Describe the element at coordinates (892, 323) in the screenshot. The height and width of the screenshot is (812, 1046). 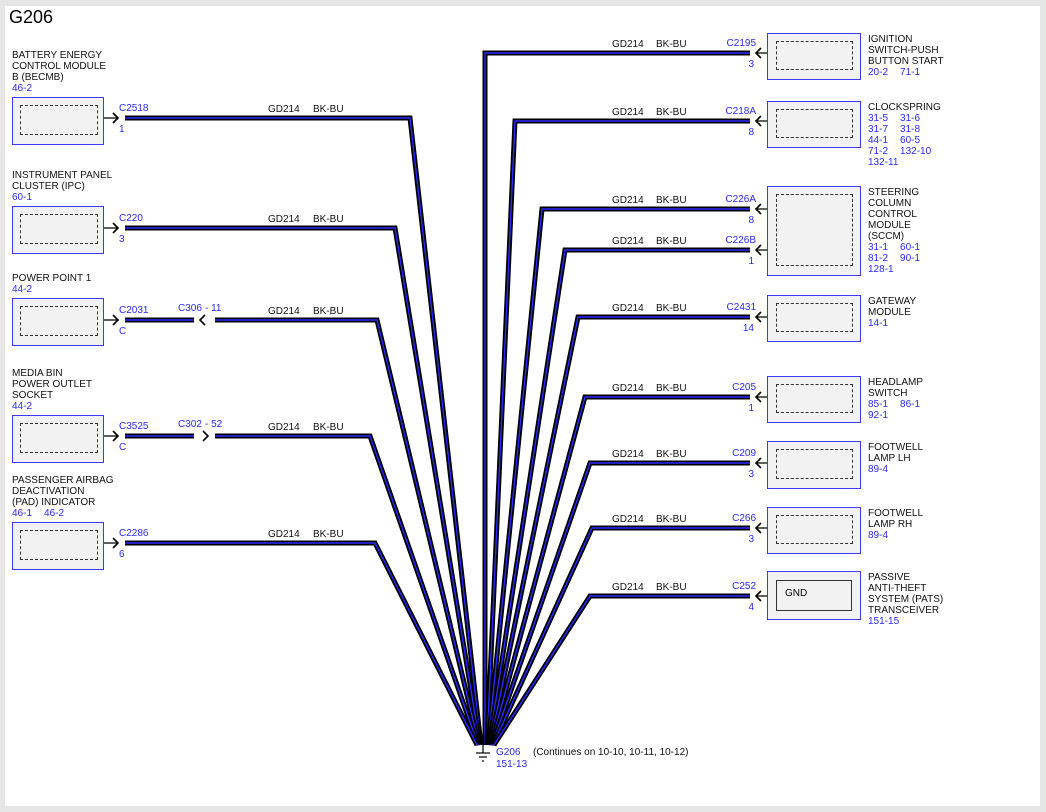
I see `page-ref-row: 14-1` at that location.